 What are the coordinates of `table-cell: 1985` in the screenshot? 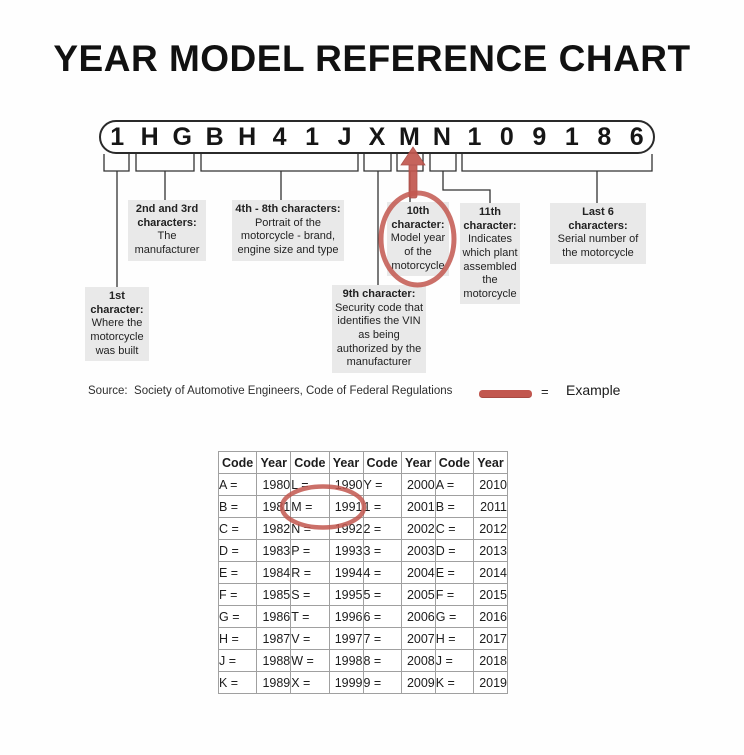 It's located at (274, 594).